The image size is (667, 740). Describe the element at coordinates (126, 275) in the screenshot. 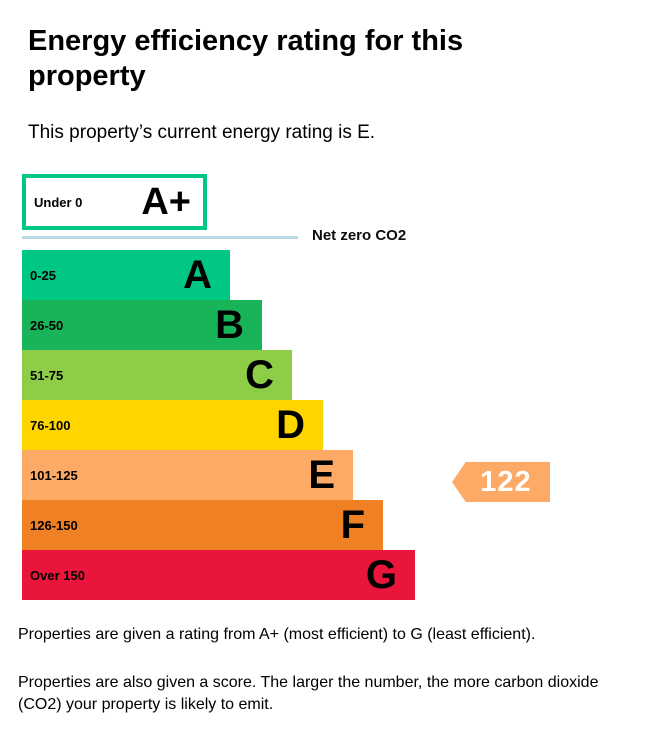

I see `band-a: 0-25 A` at that location.